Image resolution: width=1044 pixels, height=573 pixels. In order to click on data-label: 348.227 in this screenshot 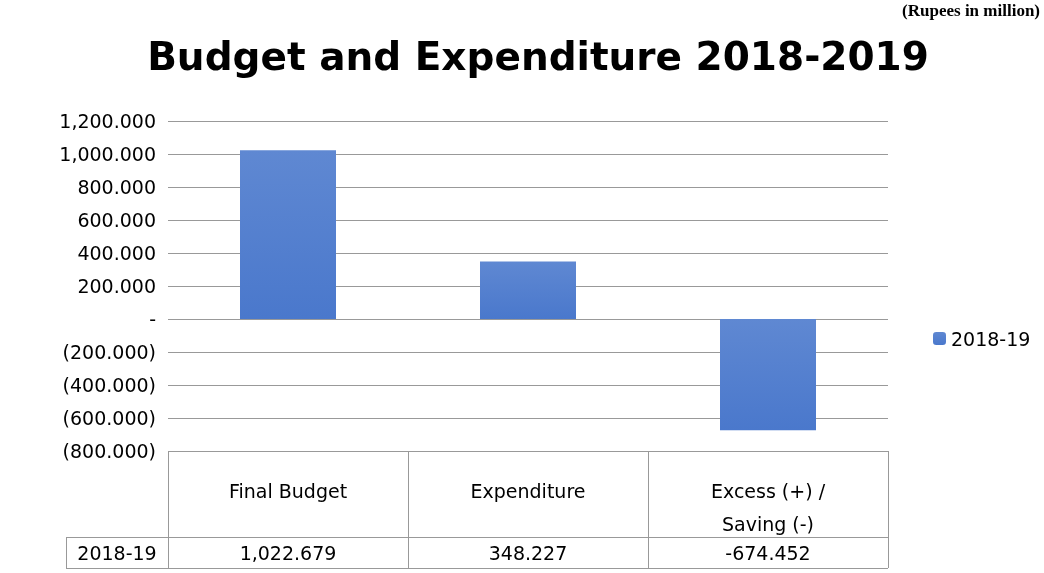, I will do `click(528, 553)`.